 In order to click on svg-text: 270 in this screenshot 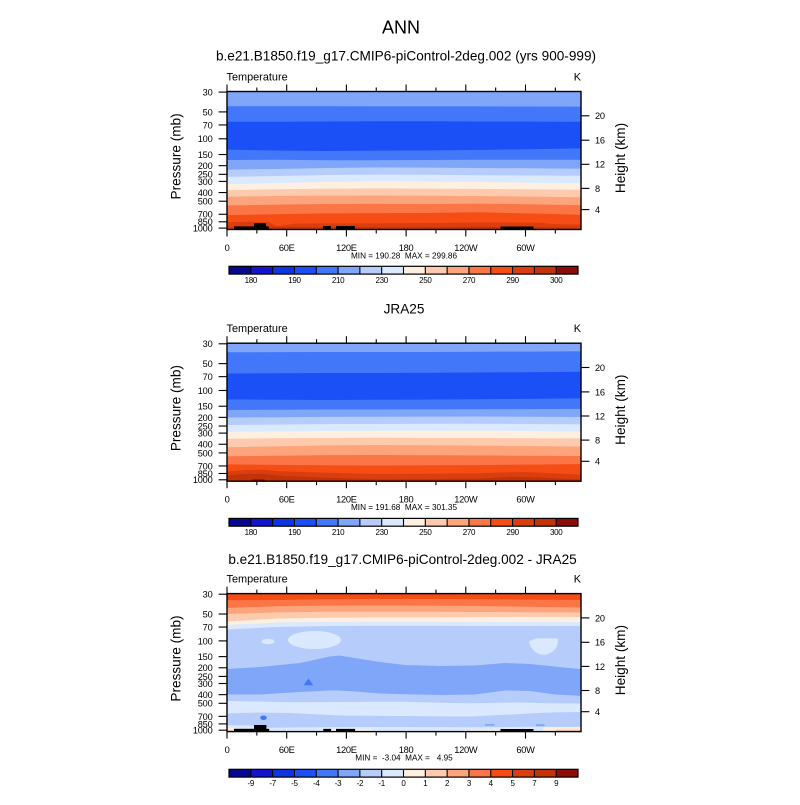, I will do `click(469, 532)`.